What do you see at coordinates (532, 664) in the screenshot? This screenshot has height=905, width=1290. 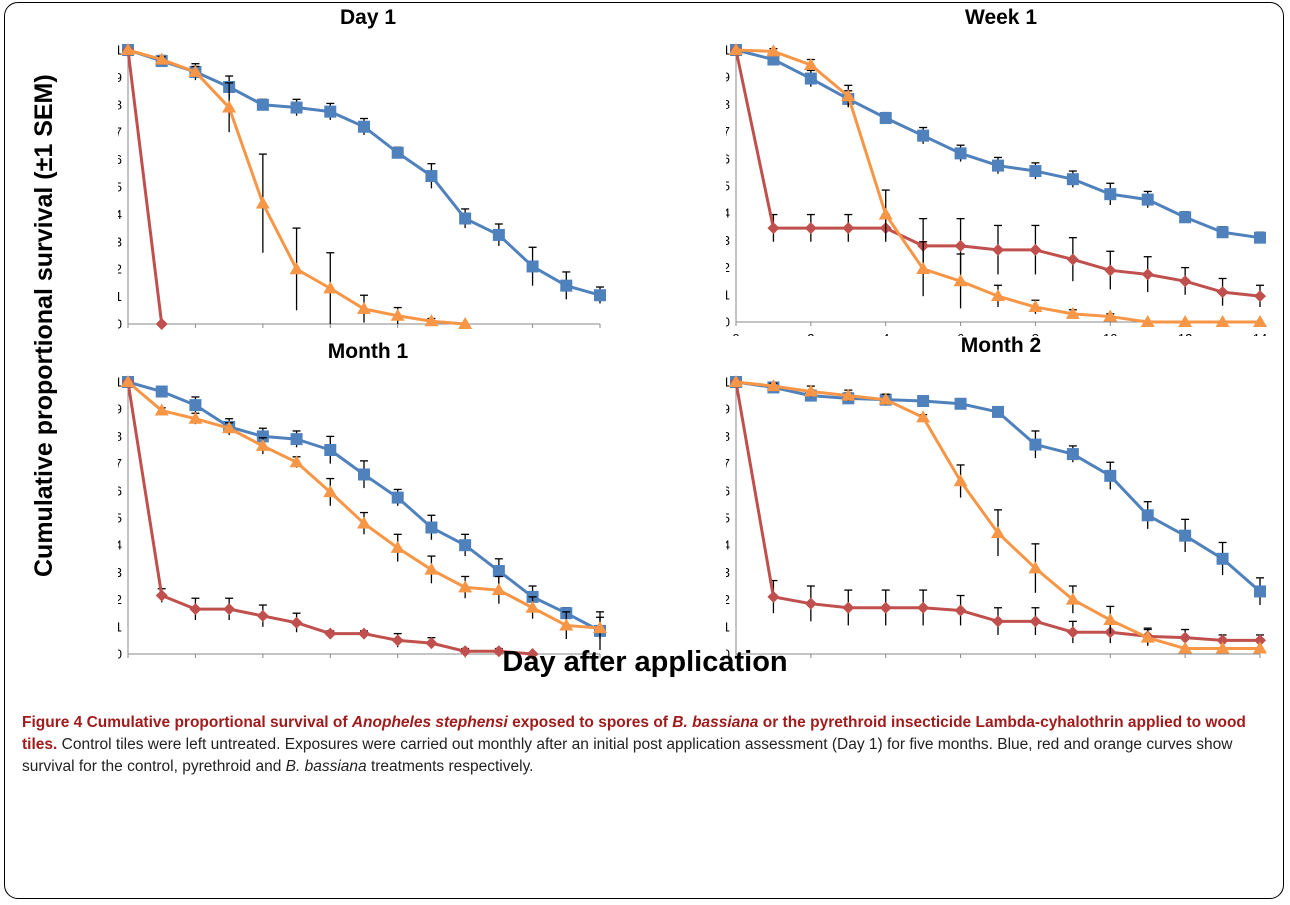 I see `x-tick-label: 12` at bounding box center [532, 664].